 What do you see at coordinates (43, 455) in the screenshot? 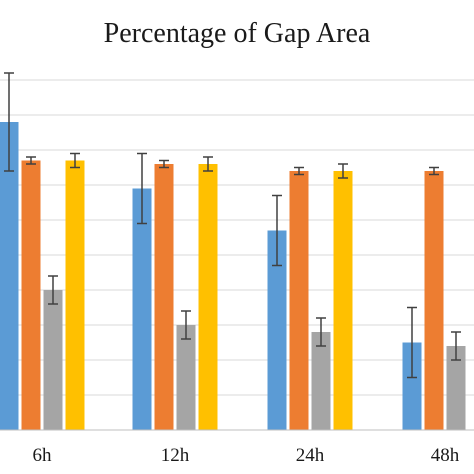
I see `x-tick-label: 6h` at bounding box center [43, 455].